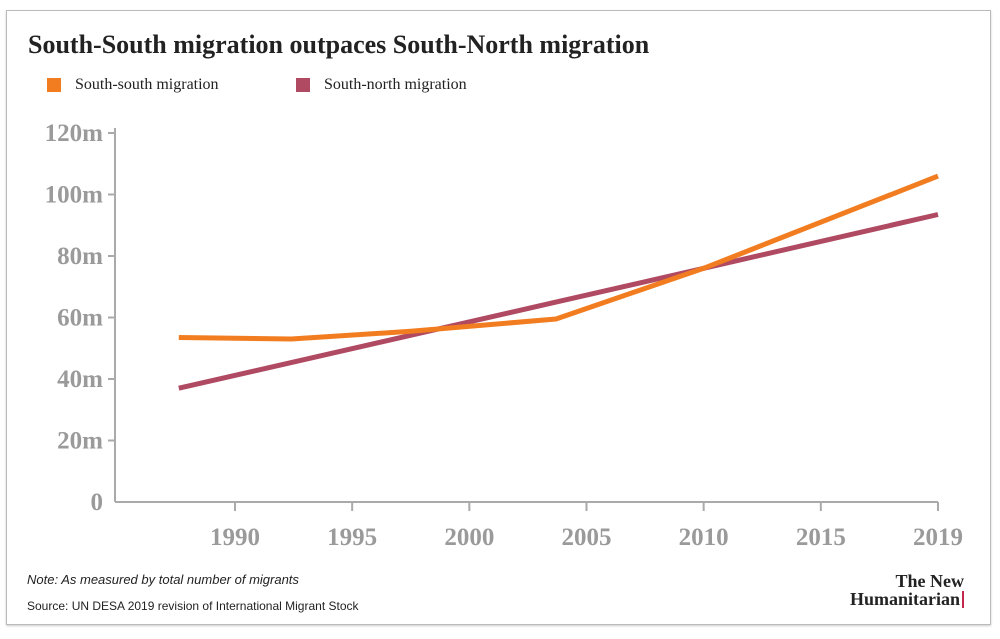  I want to click on legend-item-south-north: South-north migration, so click(381, 85).